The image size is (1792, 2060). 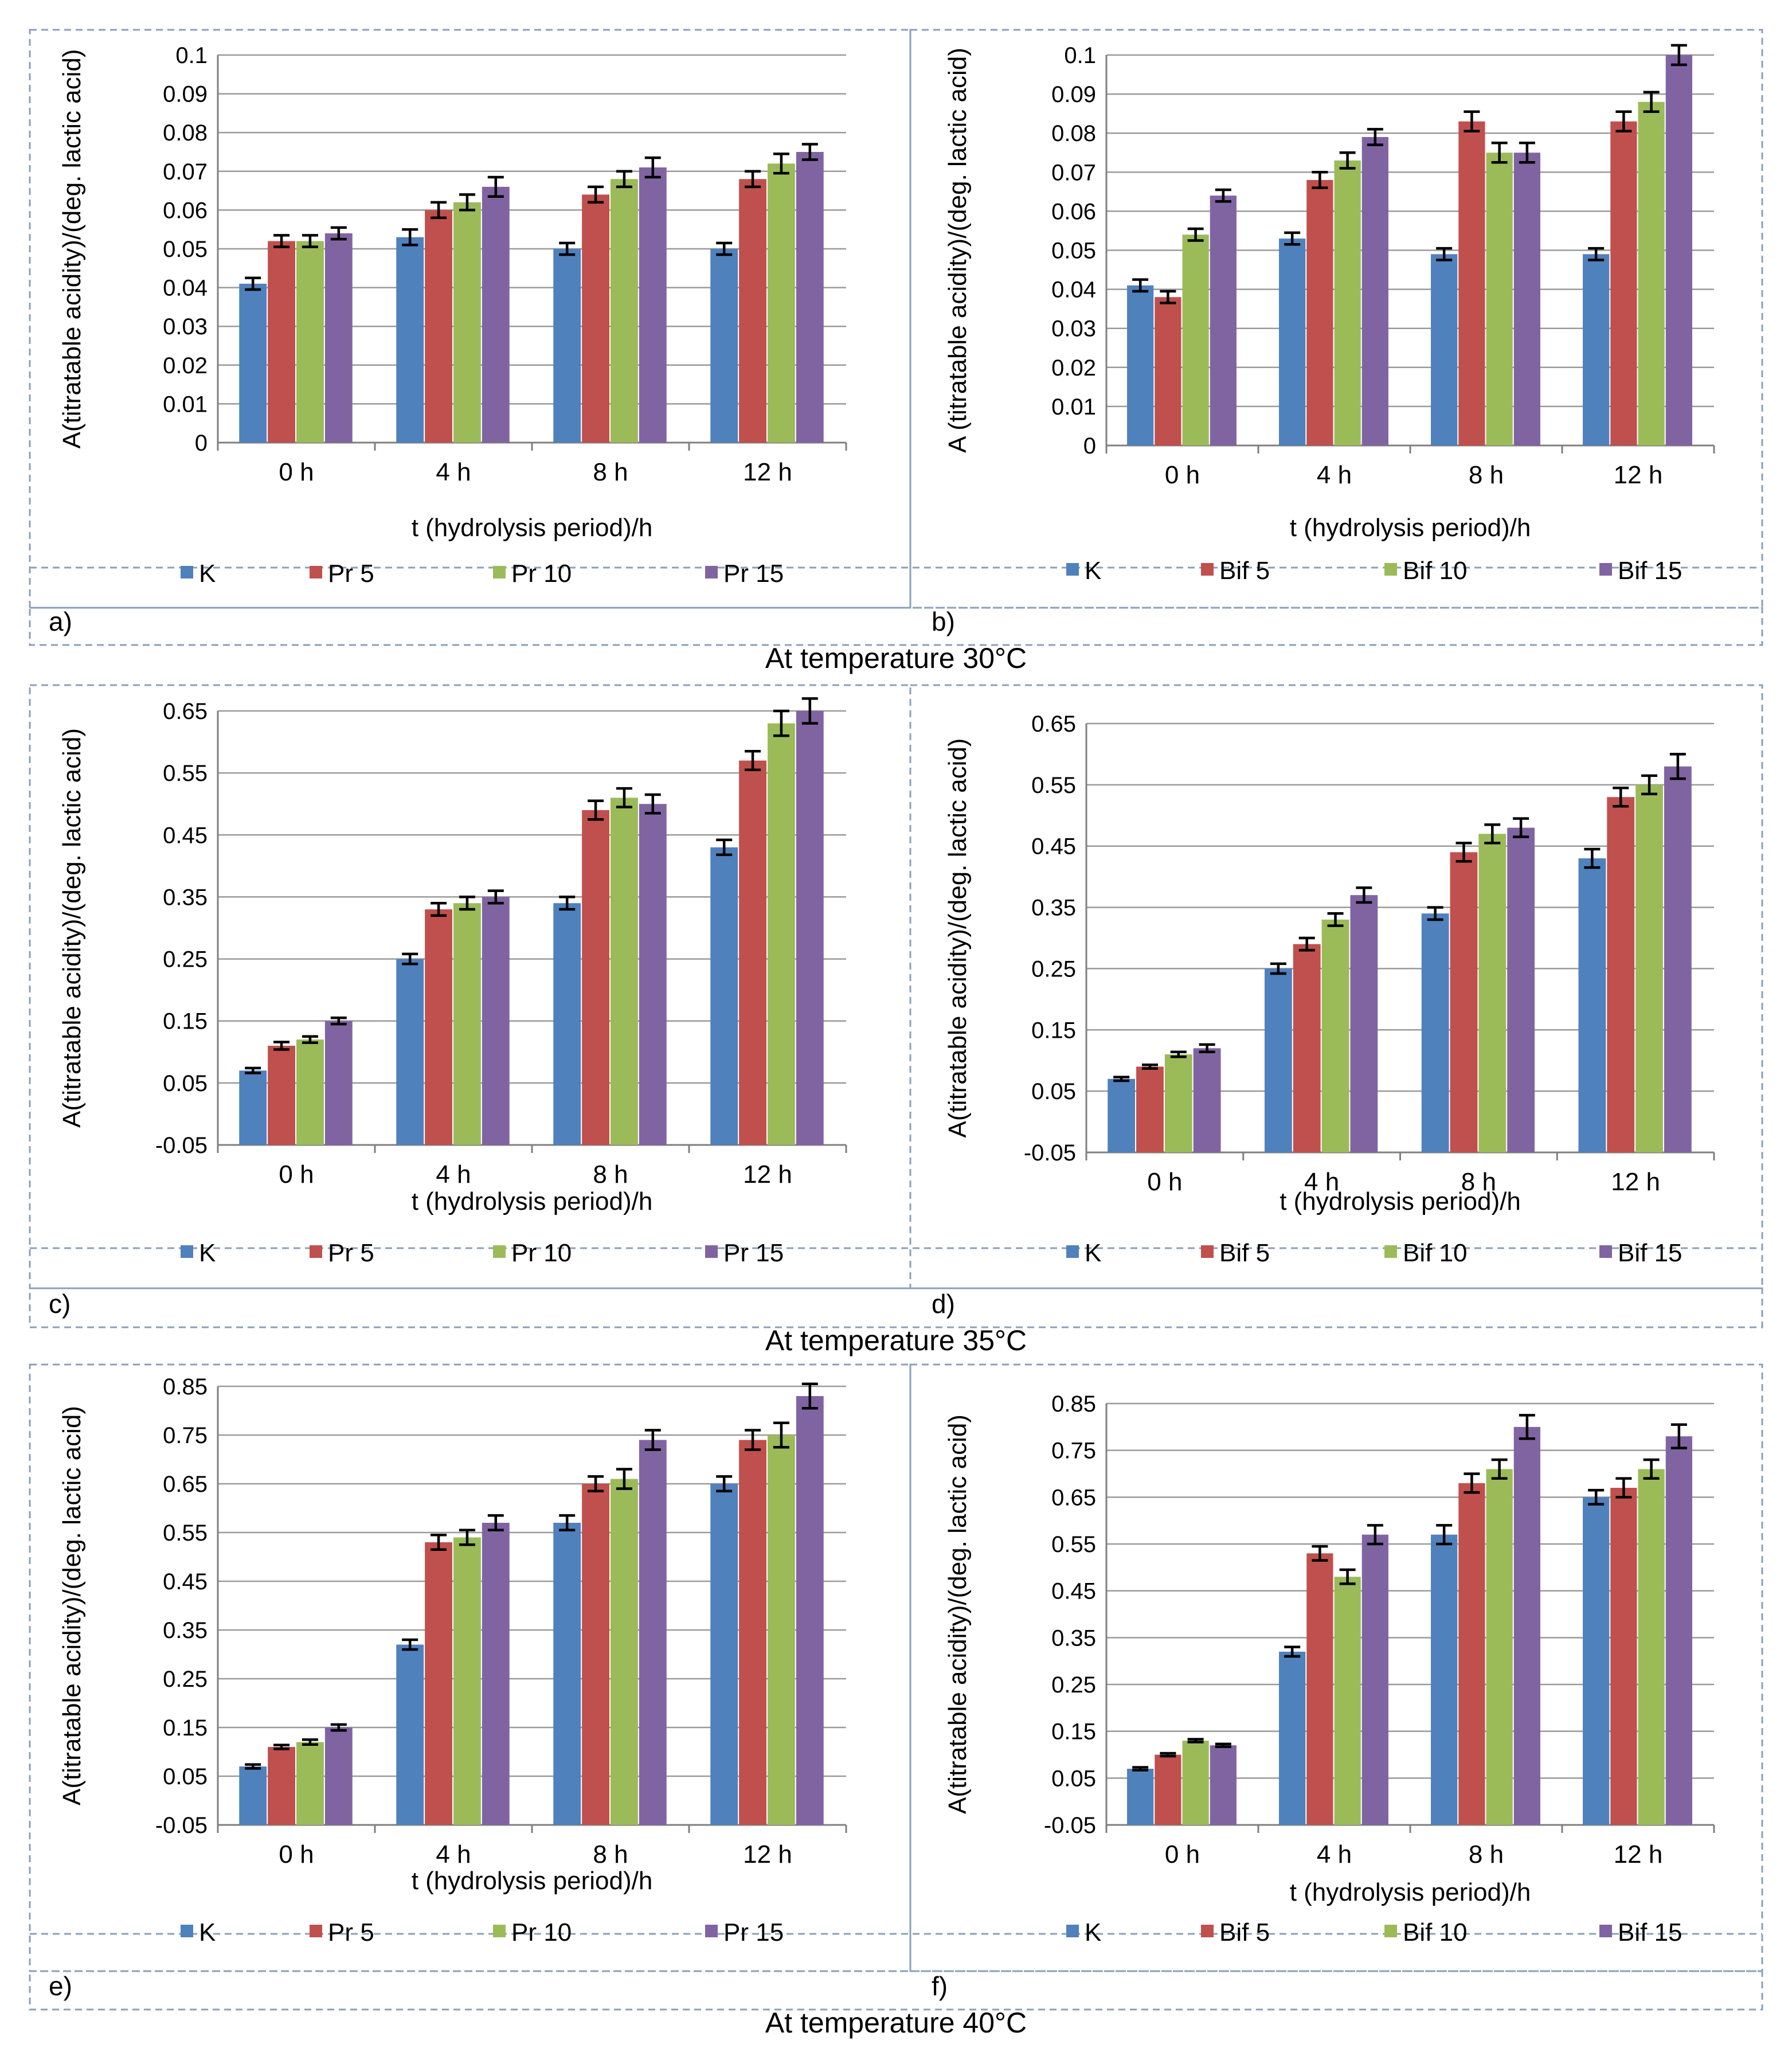 What do you see at coordinates (943, 1304) in the screenshot?
I see `panel-label: d)` at bounding box center [943, 1304].